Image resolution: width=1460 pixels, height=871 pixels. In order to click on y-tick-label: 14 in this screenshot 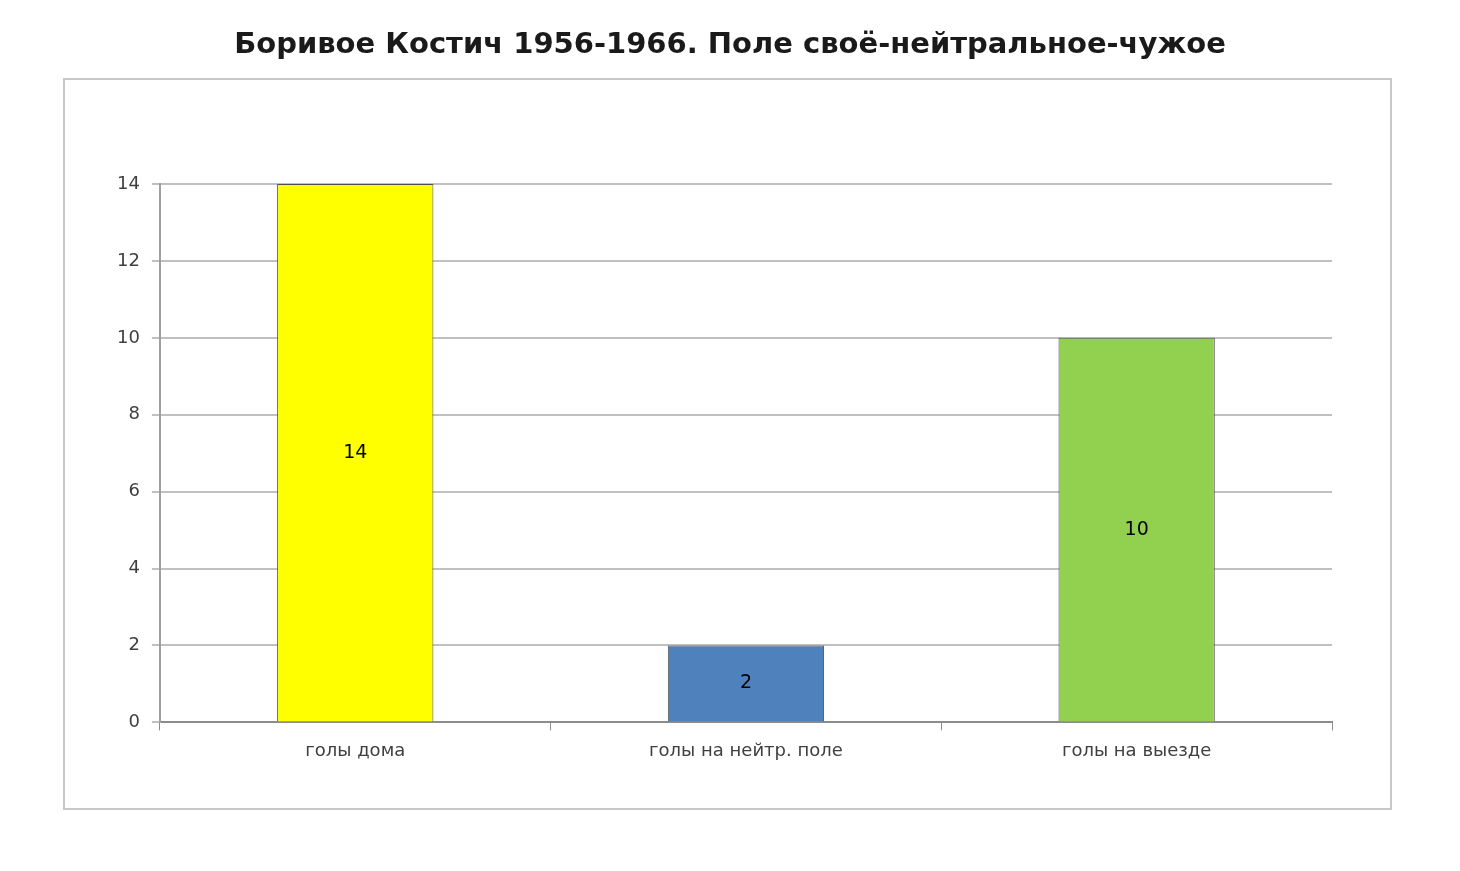, I will do `click(128, 182)`.